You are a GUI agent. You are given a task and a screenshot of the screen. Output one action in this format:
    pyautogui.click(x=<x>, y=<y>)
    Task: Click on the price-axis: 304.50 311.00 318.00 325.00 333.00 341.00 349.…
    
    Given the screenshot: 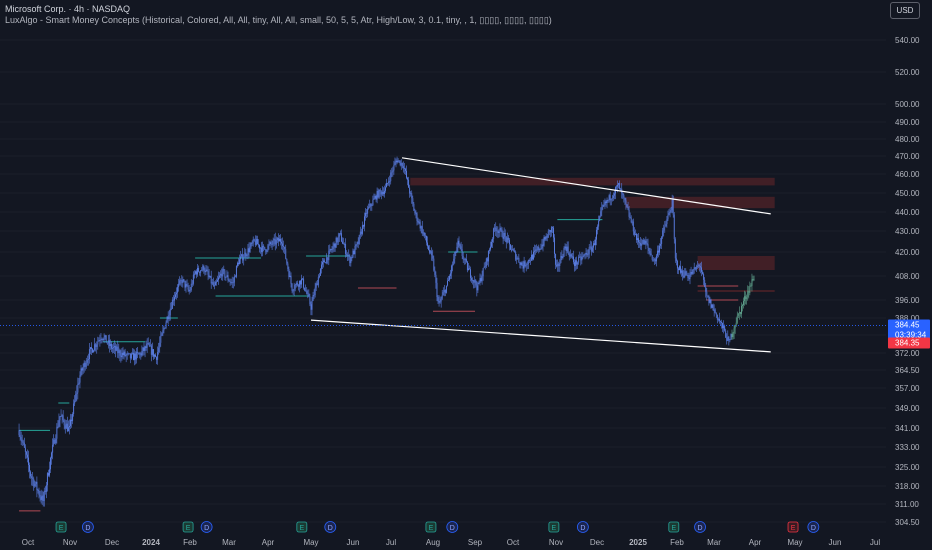 What is the action you would take?
    pyautogui.click(x=909, y=275)
    